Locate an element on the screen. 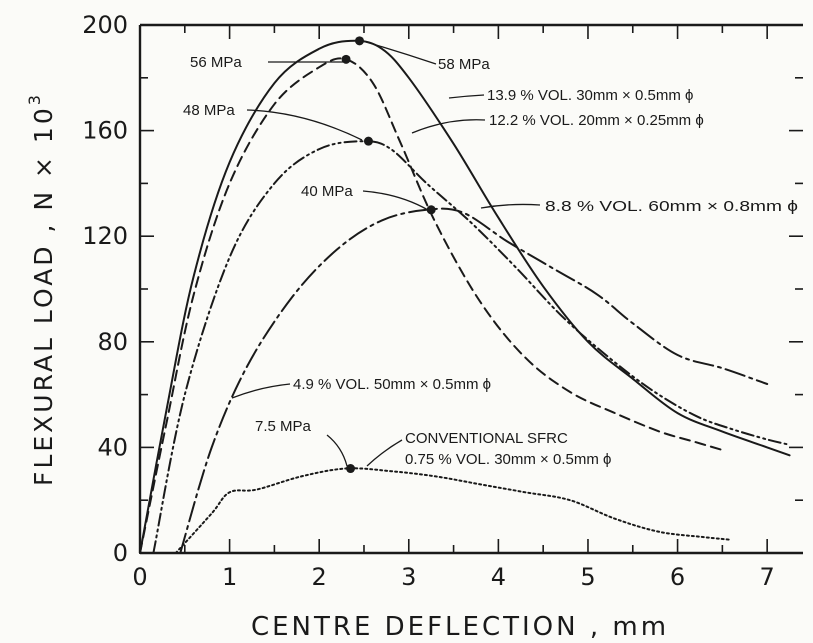 The width and height of the screenshot is (813, 643). leader-conv is located at coordinates (384, 453).